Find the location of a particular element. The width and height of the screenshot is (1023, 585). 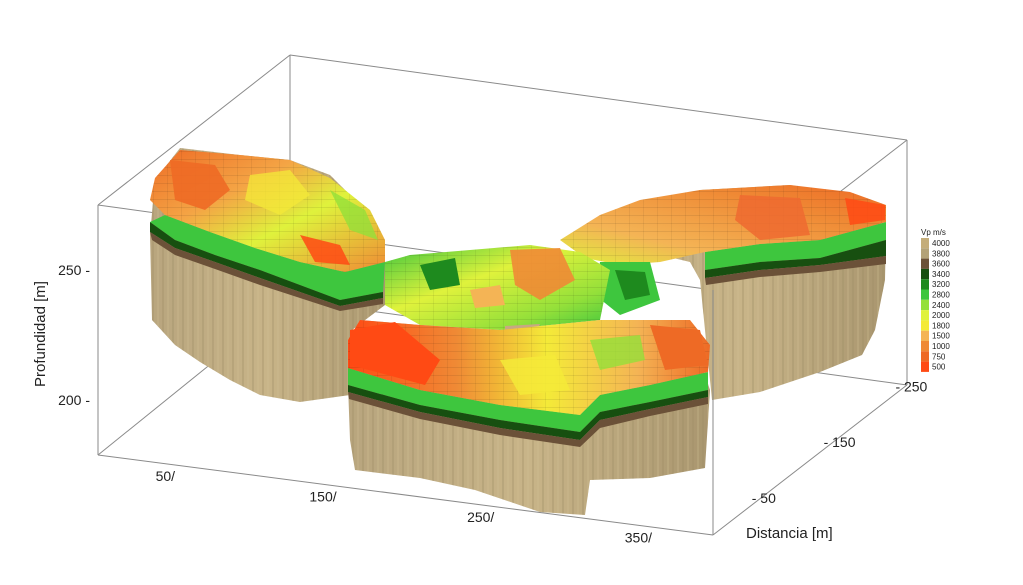

right-lobe is located at coordinates (723, 292).